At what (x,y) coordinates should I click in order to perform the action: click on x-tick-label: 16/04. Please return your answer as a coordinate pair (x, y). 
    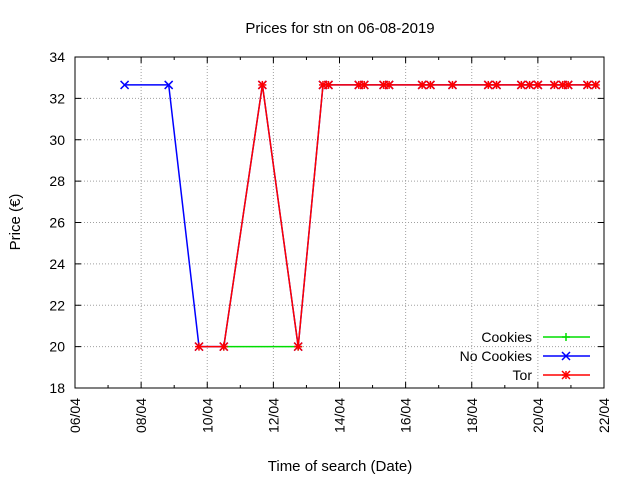
    Looking at the image, I should click on (406, 415).